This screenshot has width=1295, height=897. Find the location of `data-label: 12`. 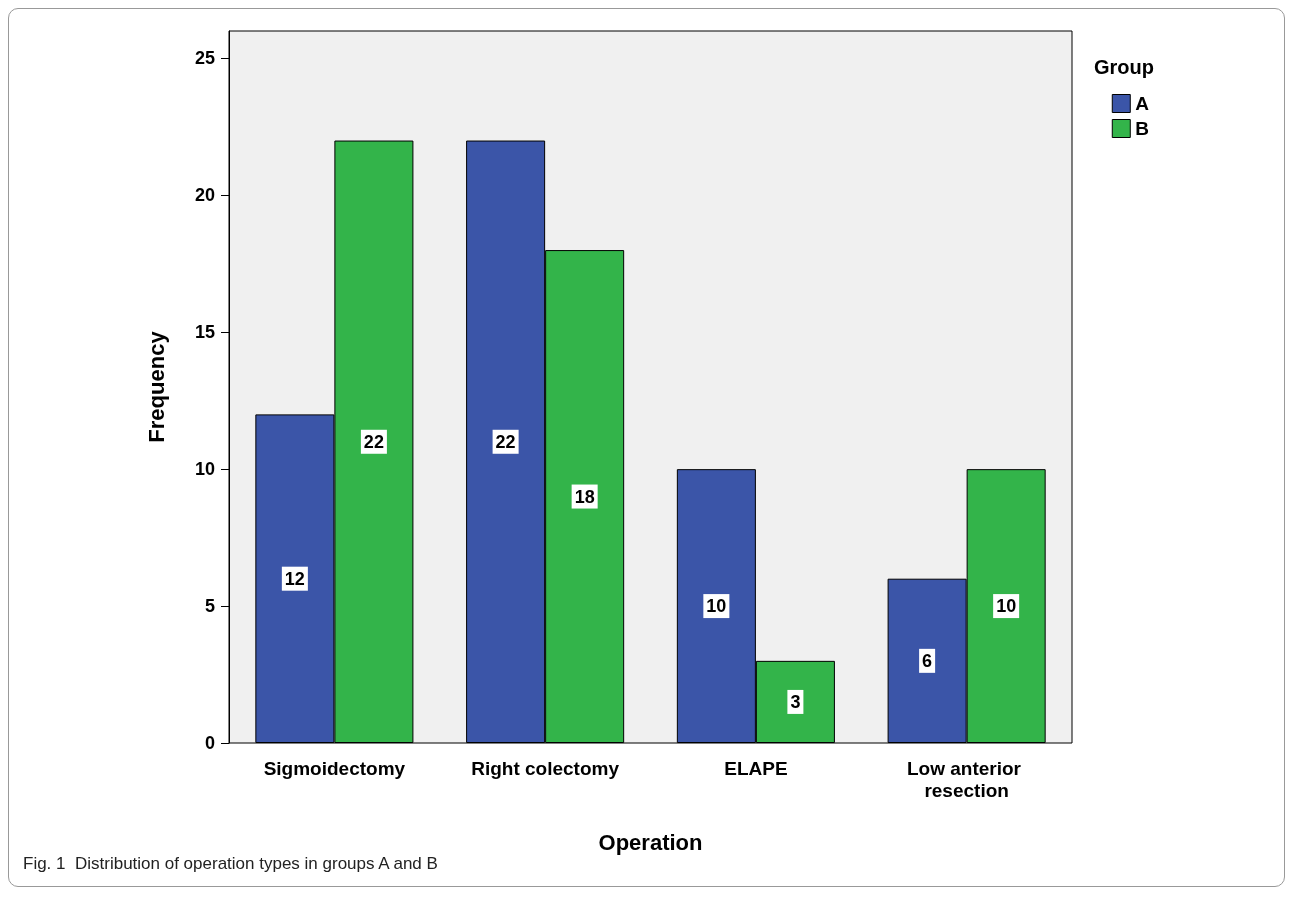

data-label: 12 is located at coordinates (294, 578).